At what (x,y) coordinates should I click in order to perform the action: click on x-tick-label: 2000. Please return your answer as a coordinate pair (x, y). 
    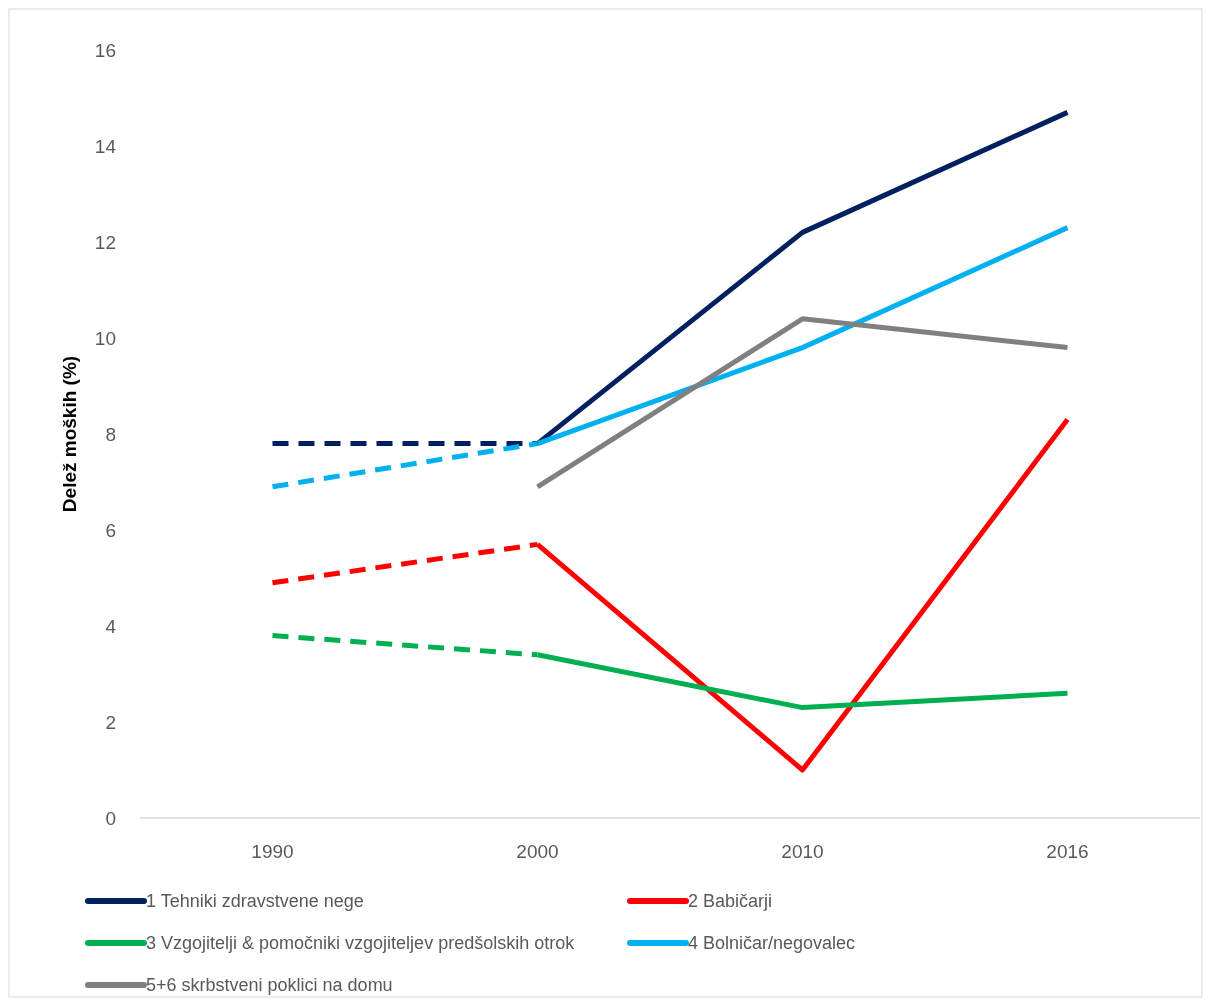
    Looking at the image, I should click on (537, 851).